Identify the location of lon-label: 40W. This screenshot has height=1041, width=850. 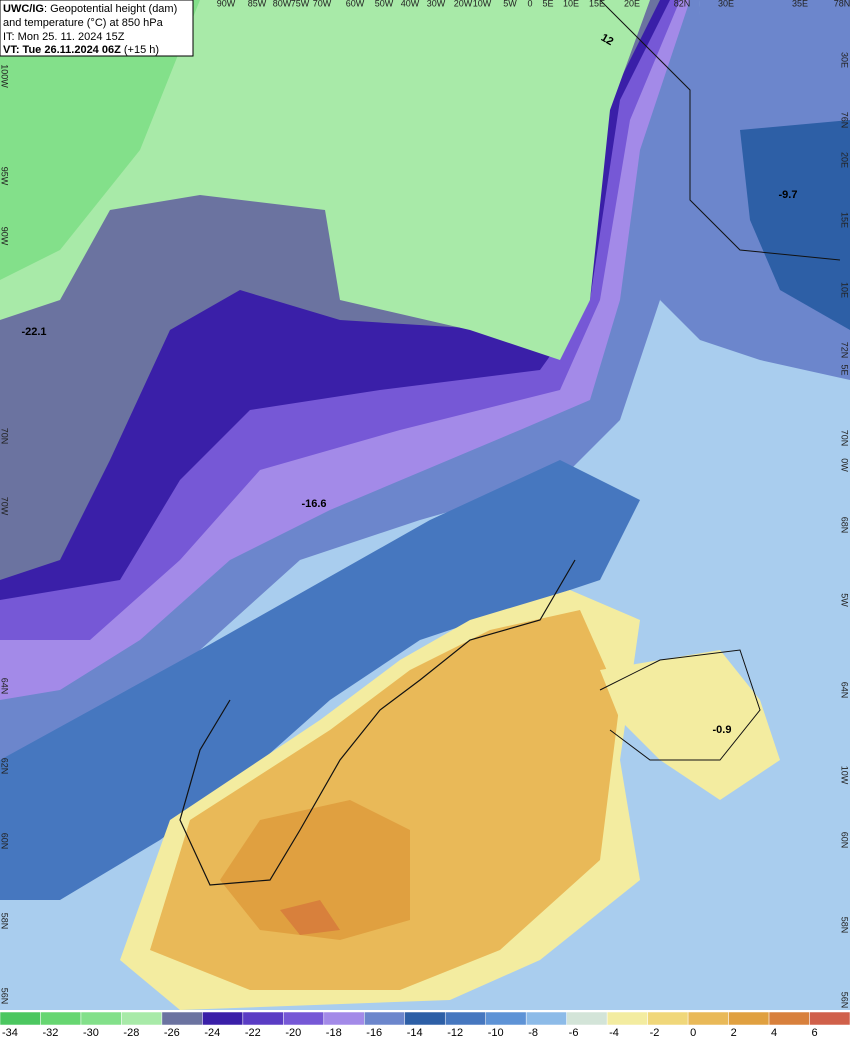
(410, 4).